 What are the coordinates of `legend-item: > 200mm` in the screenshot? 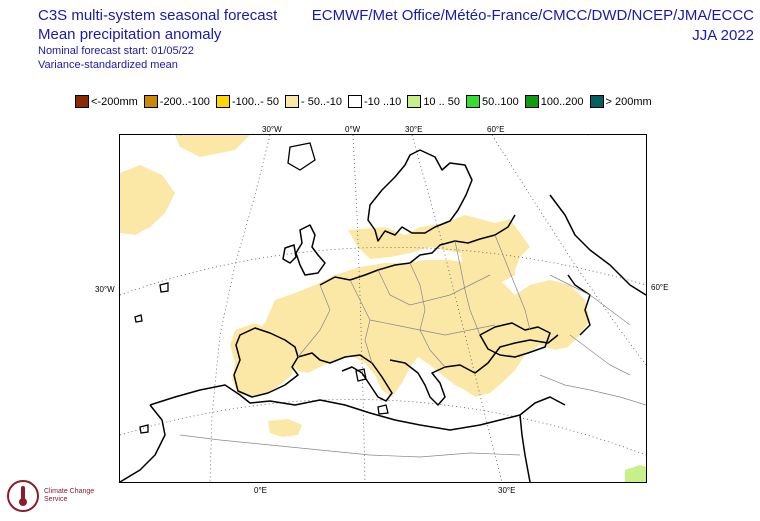 It's located at (620, 101).